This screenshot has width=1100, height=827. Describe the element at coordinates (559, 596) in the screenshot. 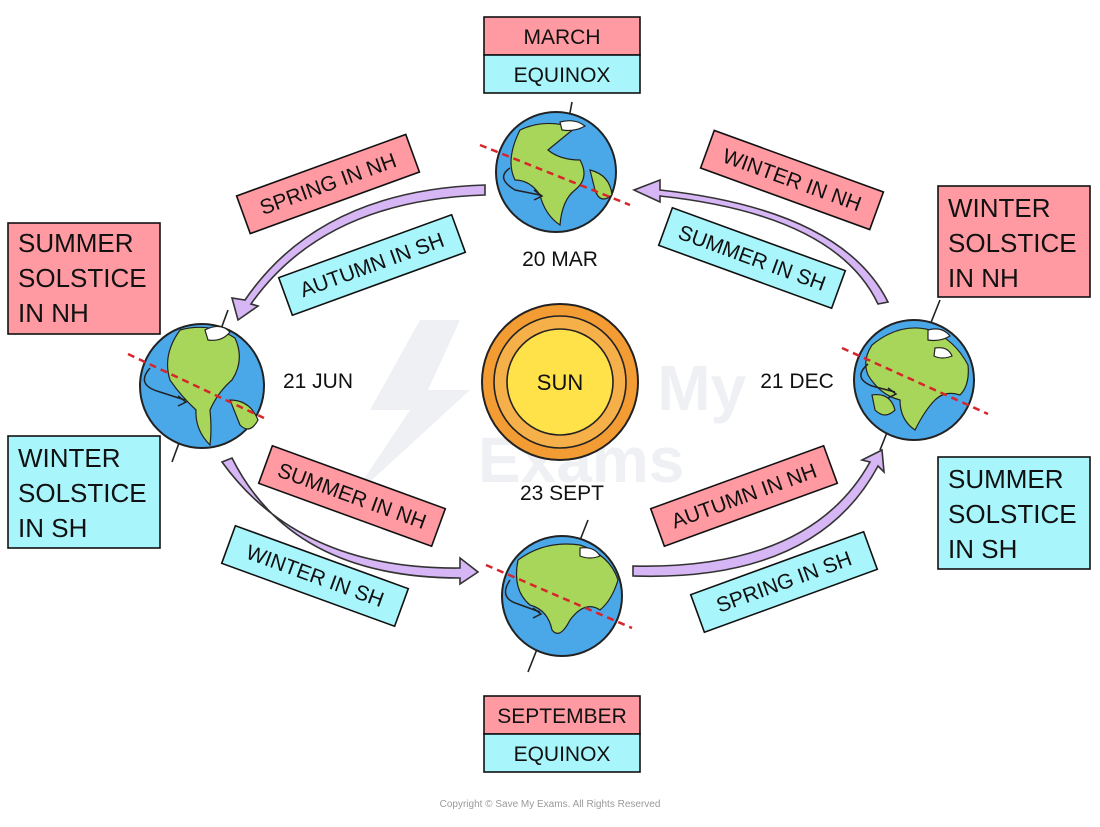

I see `earth-september` at that location.